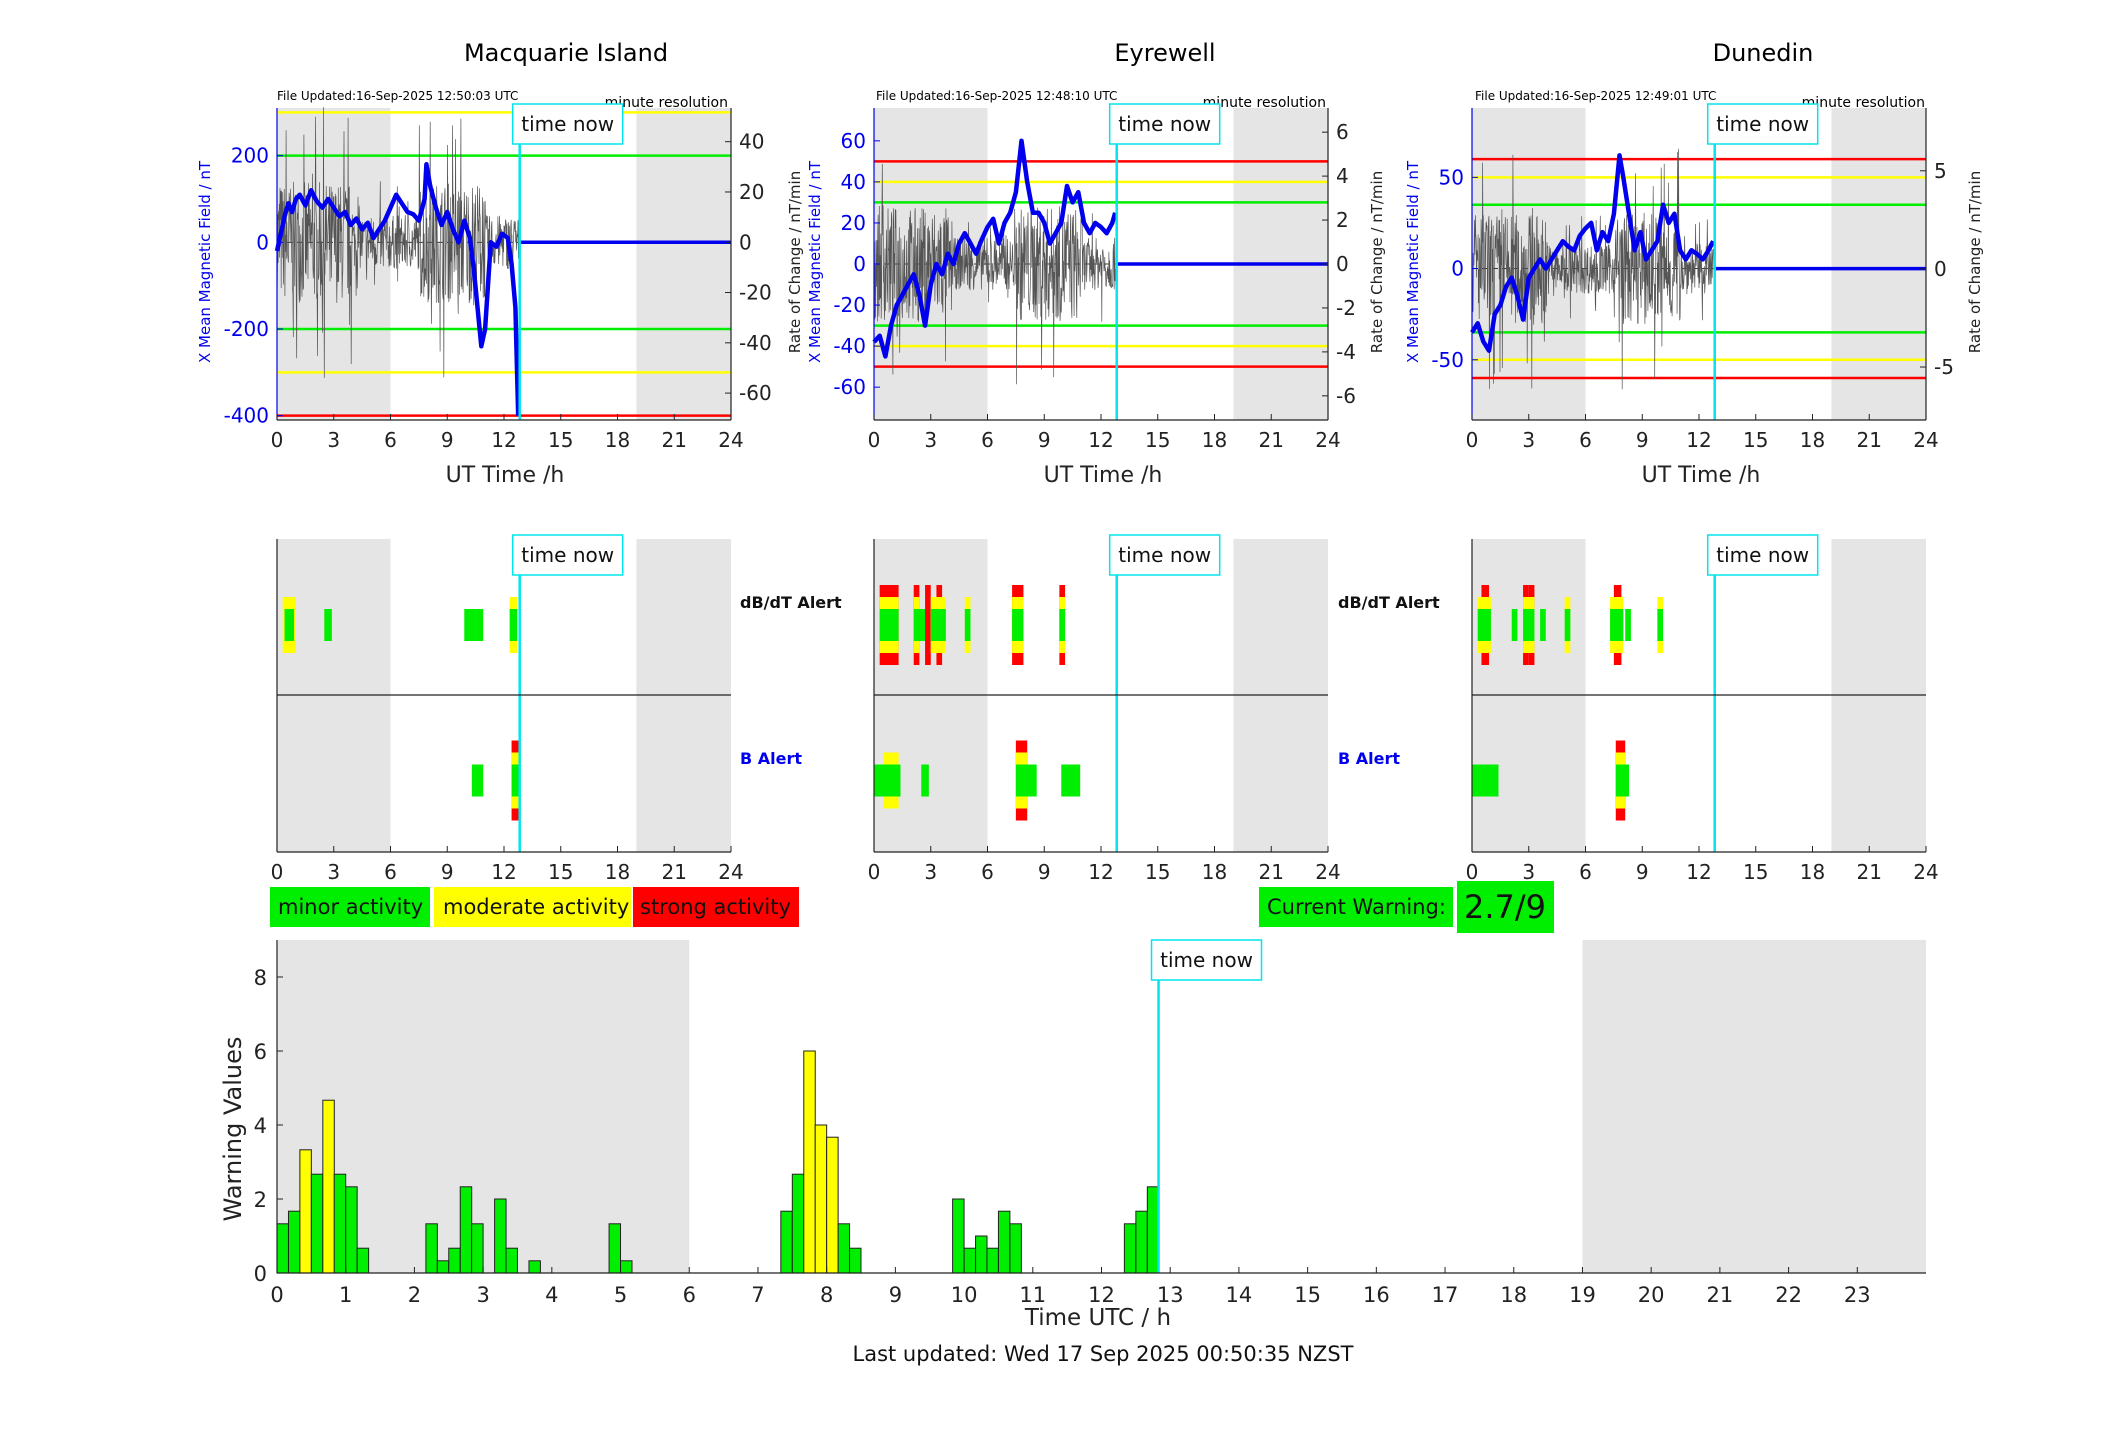  Describe the element at coordinates (620, 1295) in the screenshot. I see `x-tick-label: 5` at that location.